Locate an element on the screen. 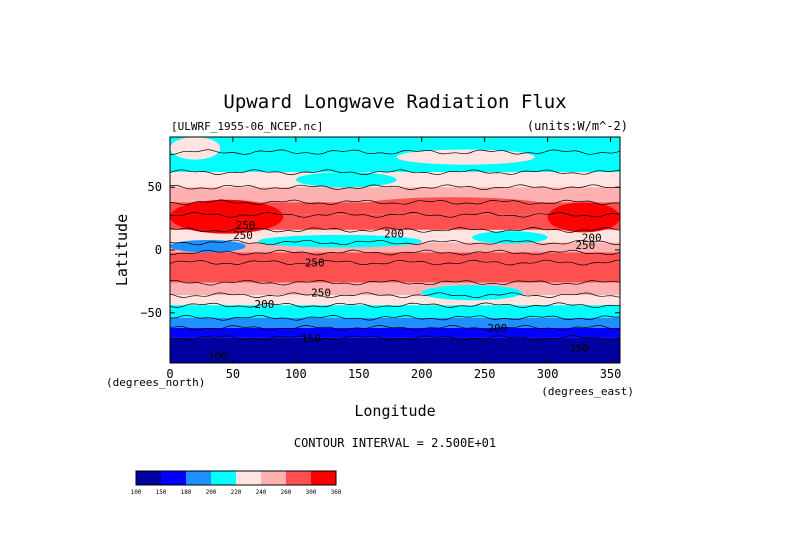 This screenshot has width=789, height=558. colorbar-frame is located at coordinates (236, 478).